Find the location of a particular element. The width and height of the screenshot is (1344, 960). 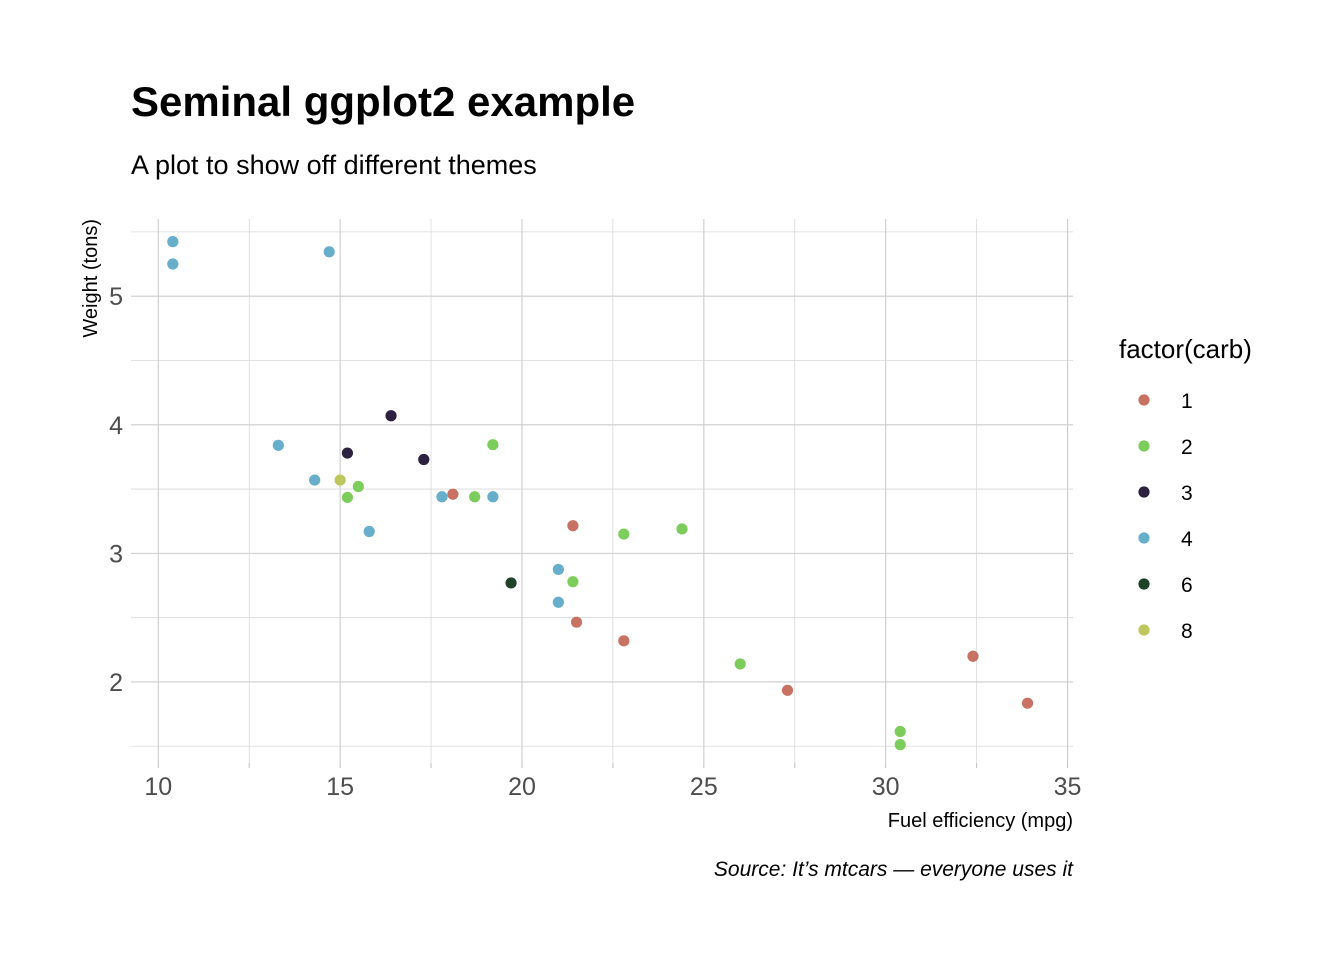

x-tick-label: 30 is located at coordinates (886, 787).